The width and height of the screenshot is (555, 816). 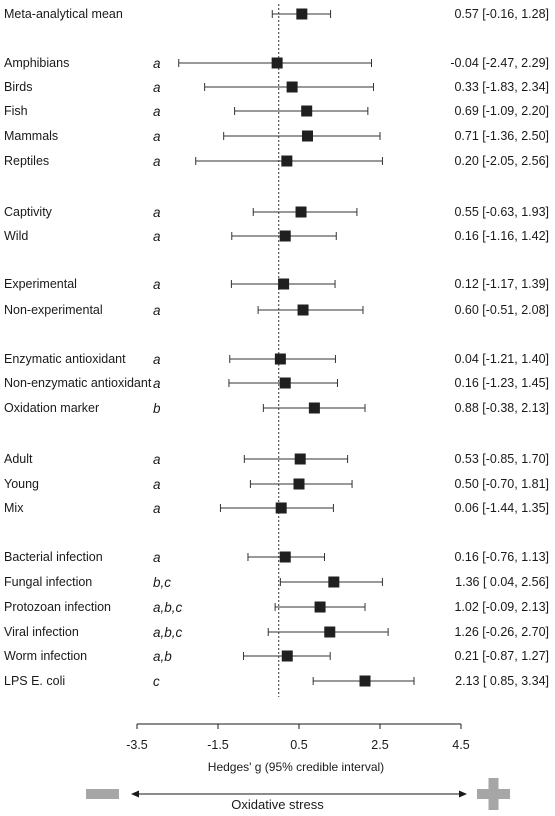 What do you see at coordinates (157, 408) in the screenshot?
I see `group-letter: b` at bounding box center [157, 408].